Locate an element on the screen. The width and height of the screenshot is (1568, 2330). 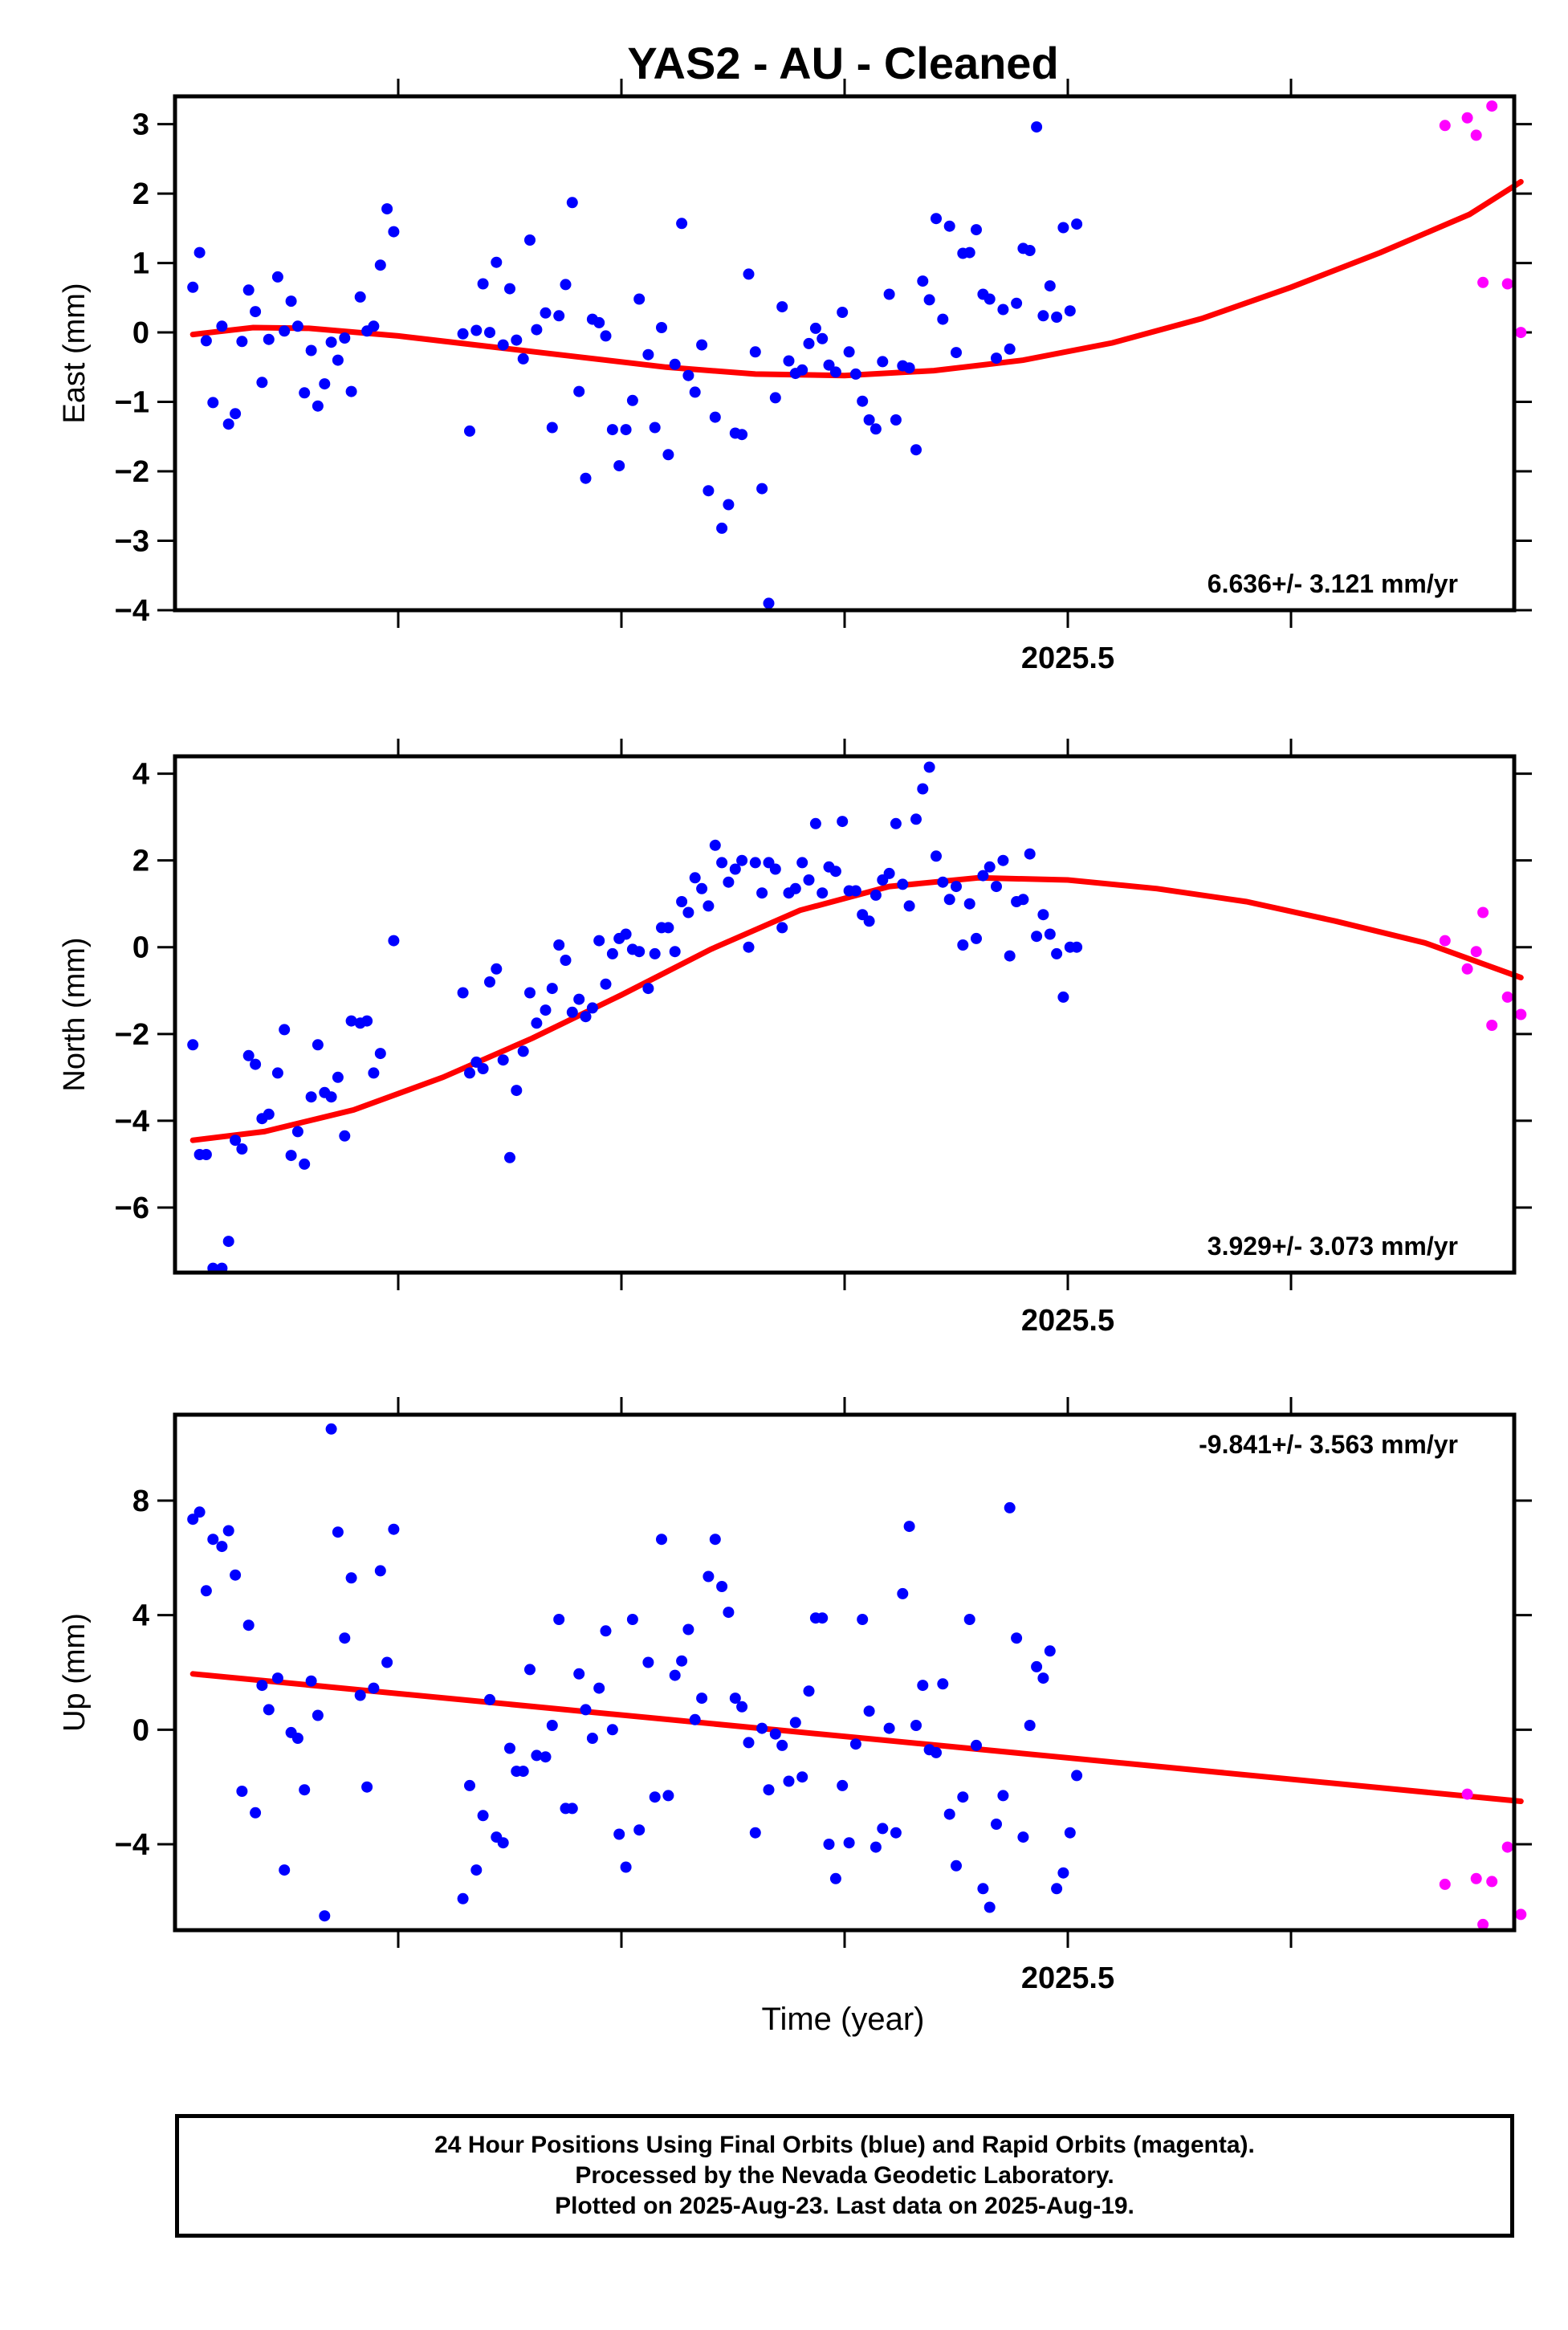
y-tick-label: −4 is located at coordinates (132, 1845).